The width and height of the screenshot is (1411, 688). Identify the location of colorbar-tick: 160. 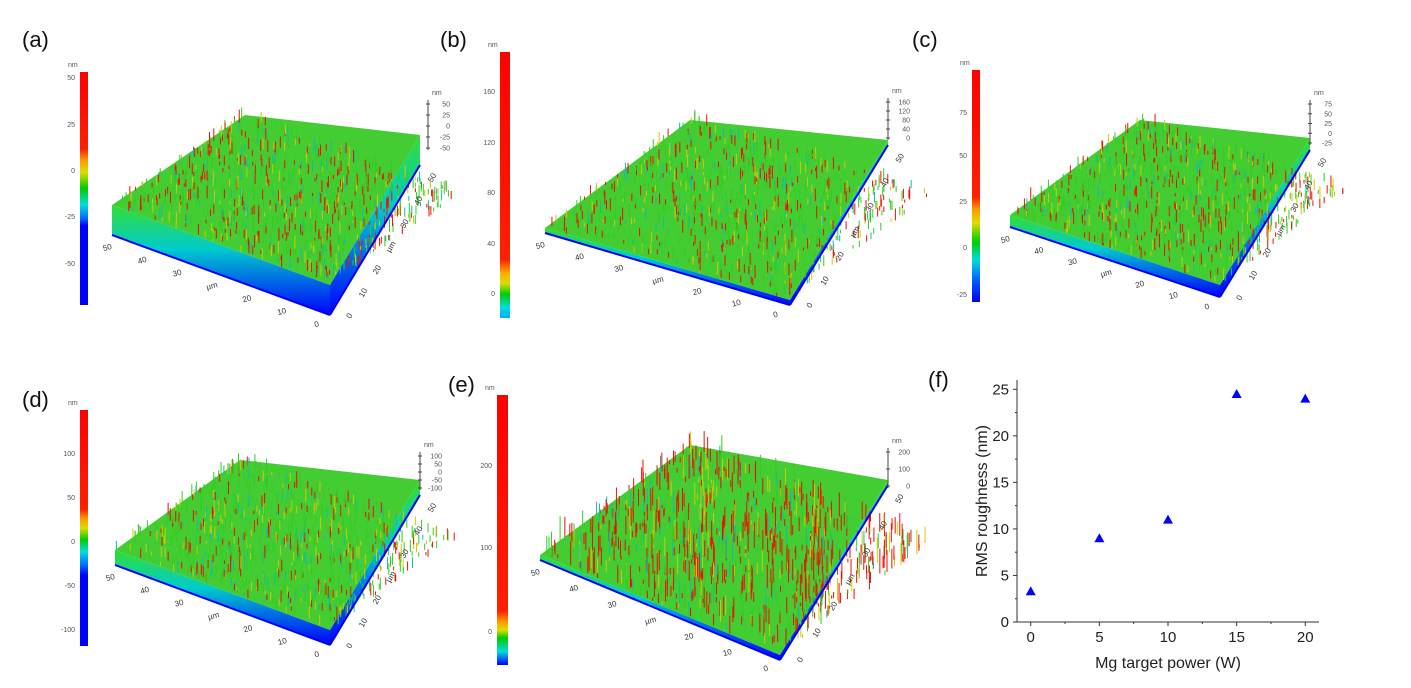
(489, 92).